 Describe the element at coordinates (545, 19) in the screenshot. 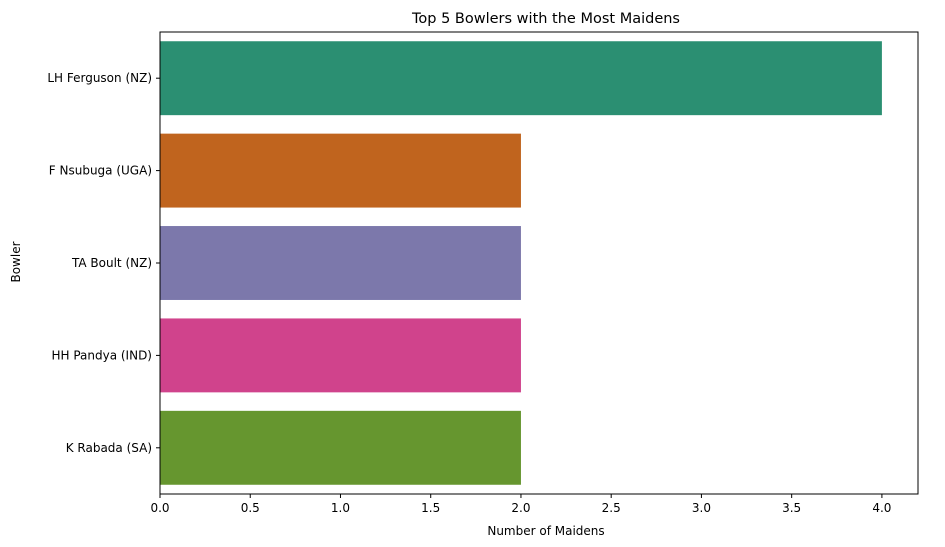

I see `chart-title: Top 5 Bowlers with the Most Maidens` at that location.